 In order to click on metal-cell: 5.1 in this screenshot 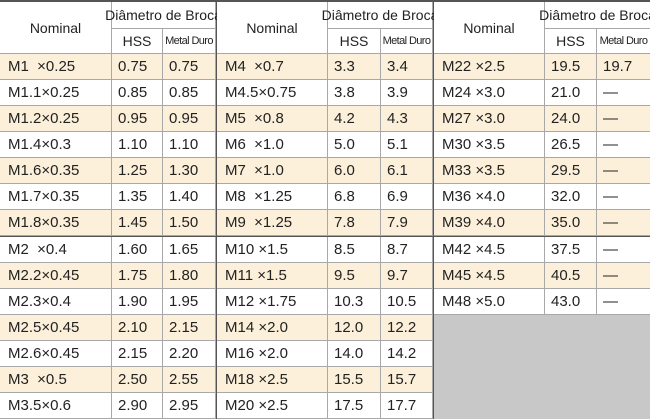, I will do `click(407, 145)`.